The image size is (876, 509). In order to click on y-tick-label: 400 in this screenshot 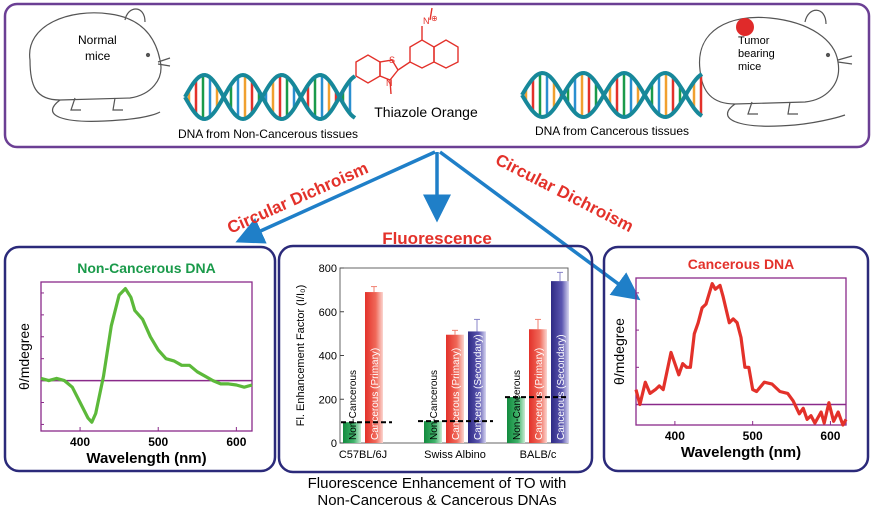, I will do `click(328, 357)`.